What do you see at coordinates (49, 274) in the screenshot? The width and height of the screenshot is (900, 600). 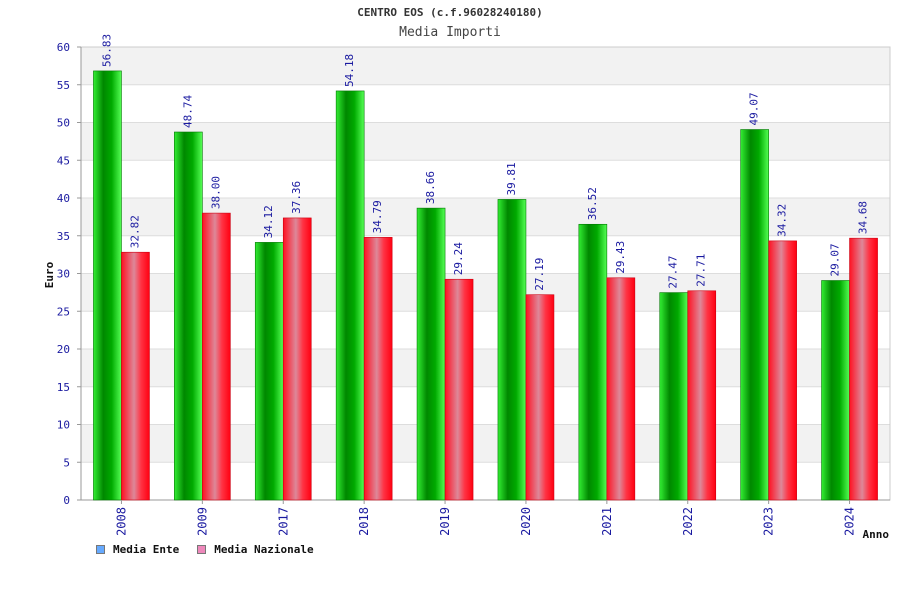 I see `y-axis-title: Euro` at bounding box center [49, 274].